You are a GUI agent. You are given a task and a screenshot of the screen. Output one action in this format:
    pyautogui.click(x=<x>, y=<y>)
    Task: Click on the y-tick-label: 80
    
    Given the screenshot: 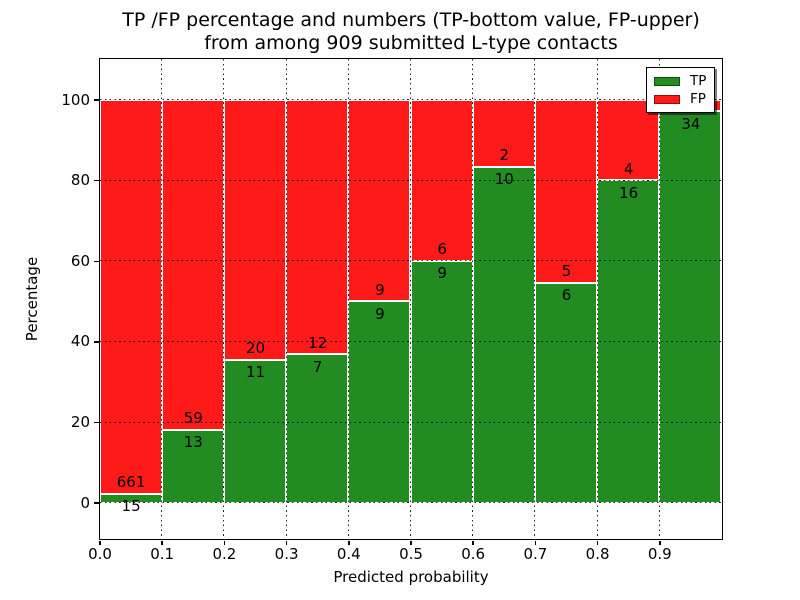 What is the action you would take?
    pyautogui.click(x=80, y=180)
    